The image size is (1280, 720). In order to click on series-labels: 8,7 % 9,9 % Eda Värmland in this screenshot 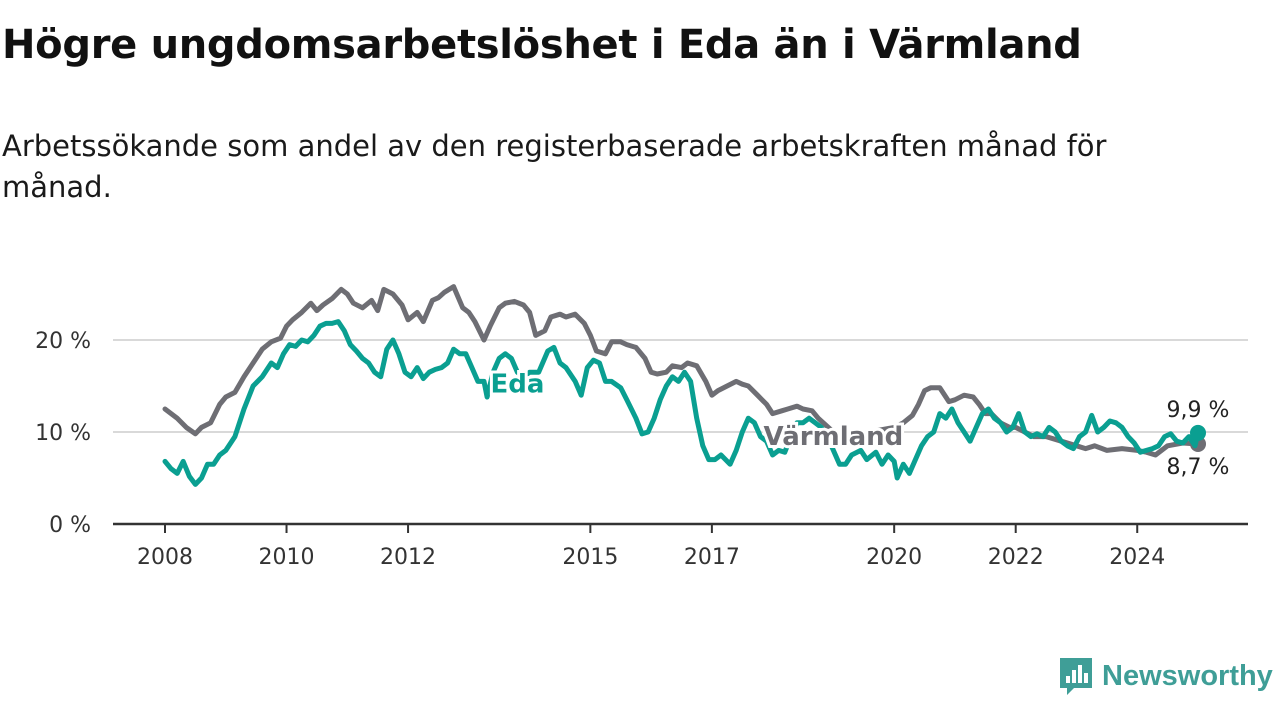, I will do `click(858, 423)`.